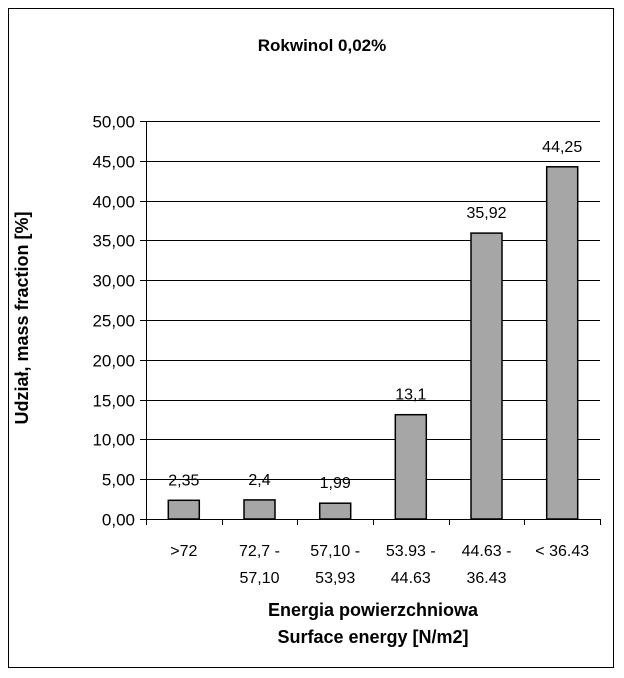  I want to click on data-label: 44,25, so click(562, 147).